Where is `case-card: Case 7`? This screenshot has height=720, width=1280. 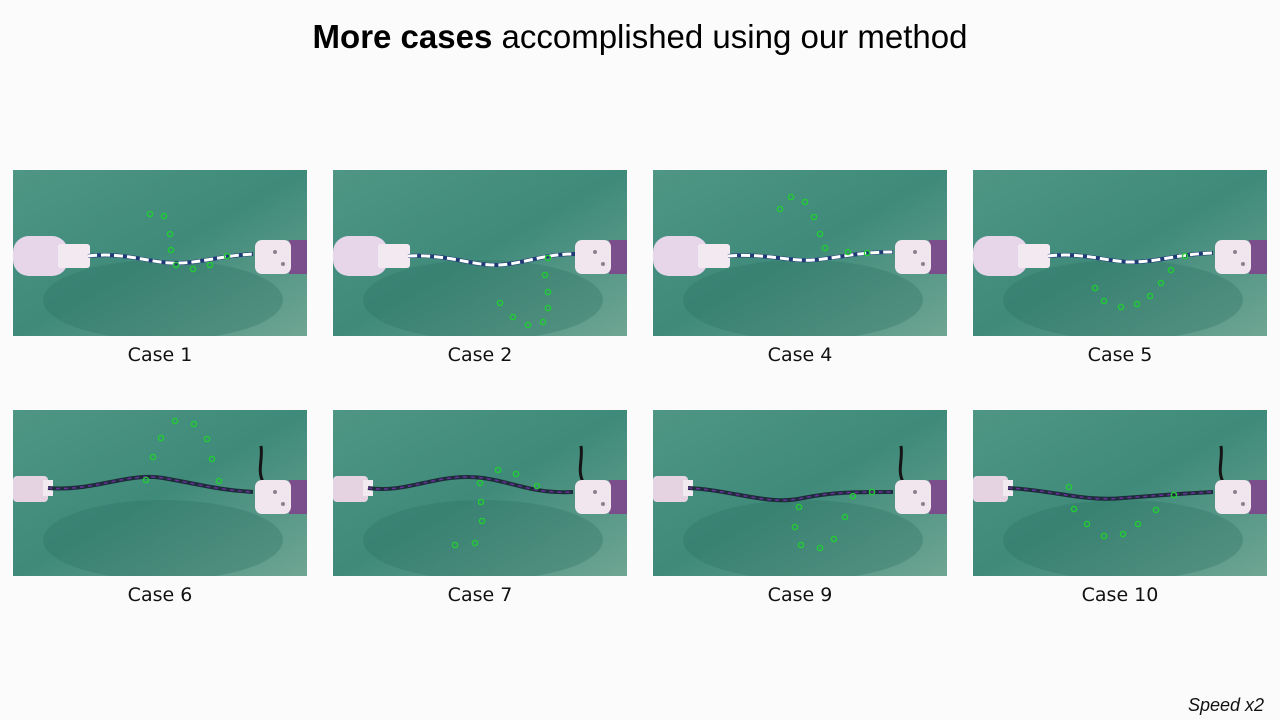
case-card: Case 7 is located at coordinates (480, 508).